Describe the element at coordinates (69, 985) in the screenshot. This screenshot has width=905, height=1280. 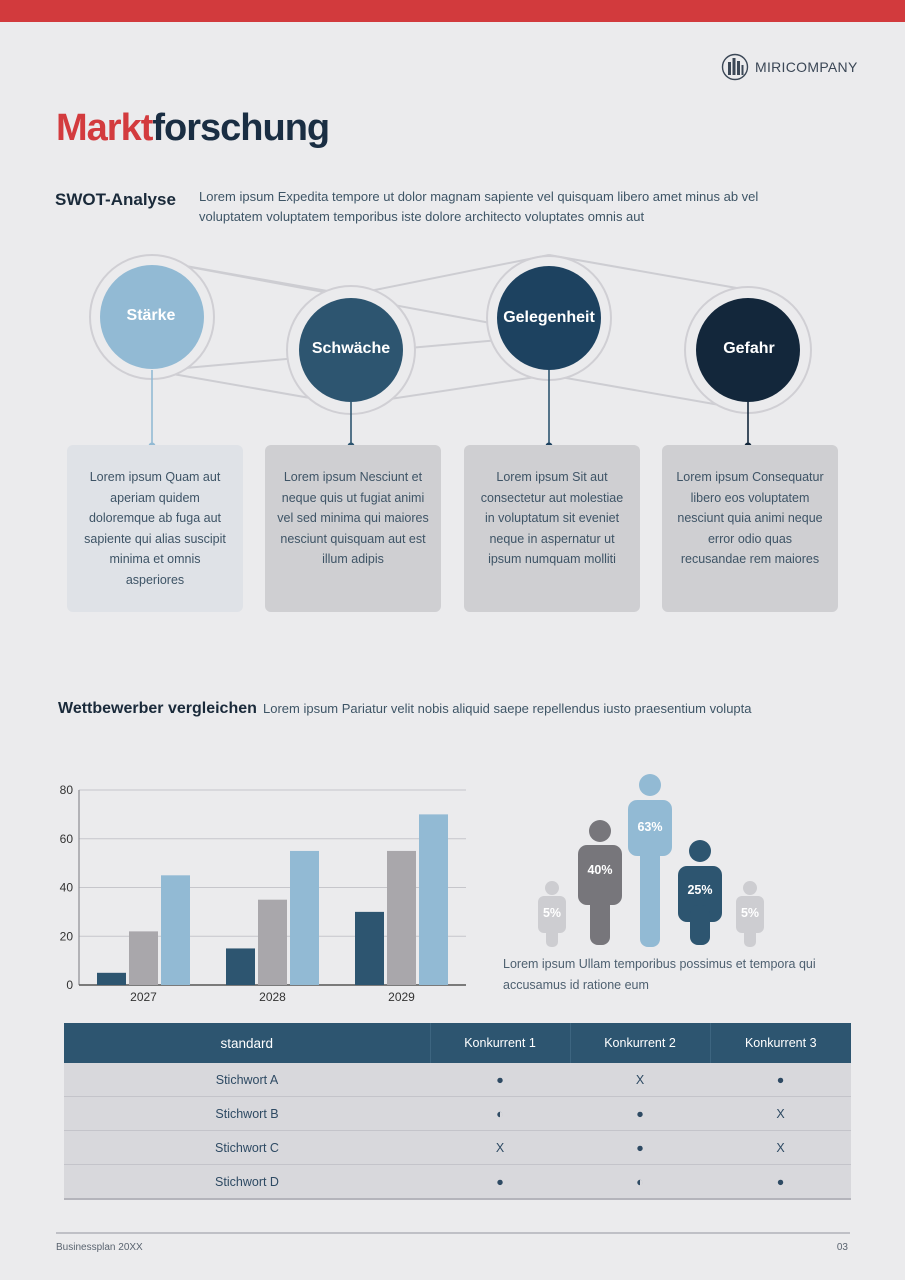
I see `y-tick-label: 0` at that location.